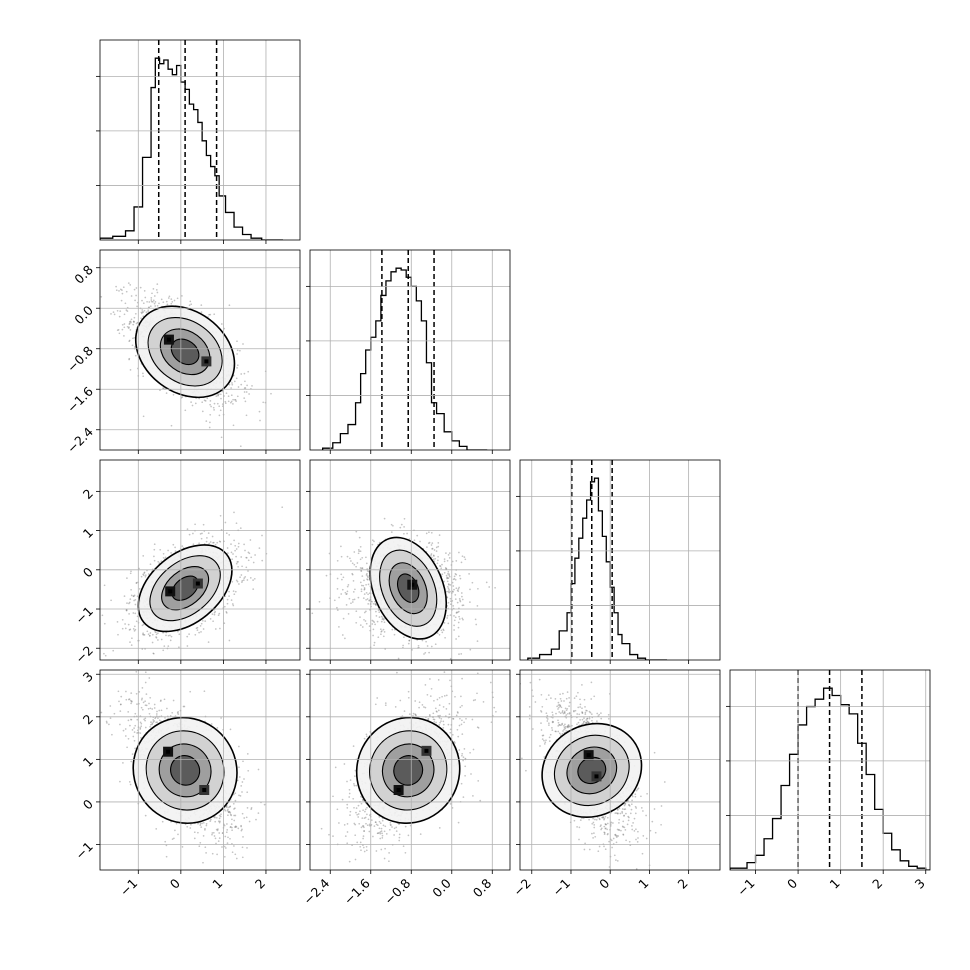 This screenshot has width=970, height=970. Describe the element at coordinates (620, 560) in the screenshot. I see `panel-frame` at that location.